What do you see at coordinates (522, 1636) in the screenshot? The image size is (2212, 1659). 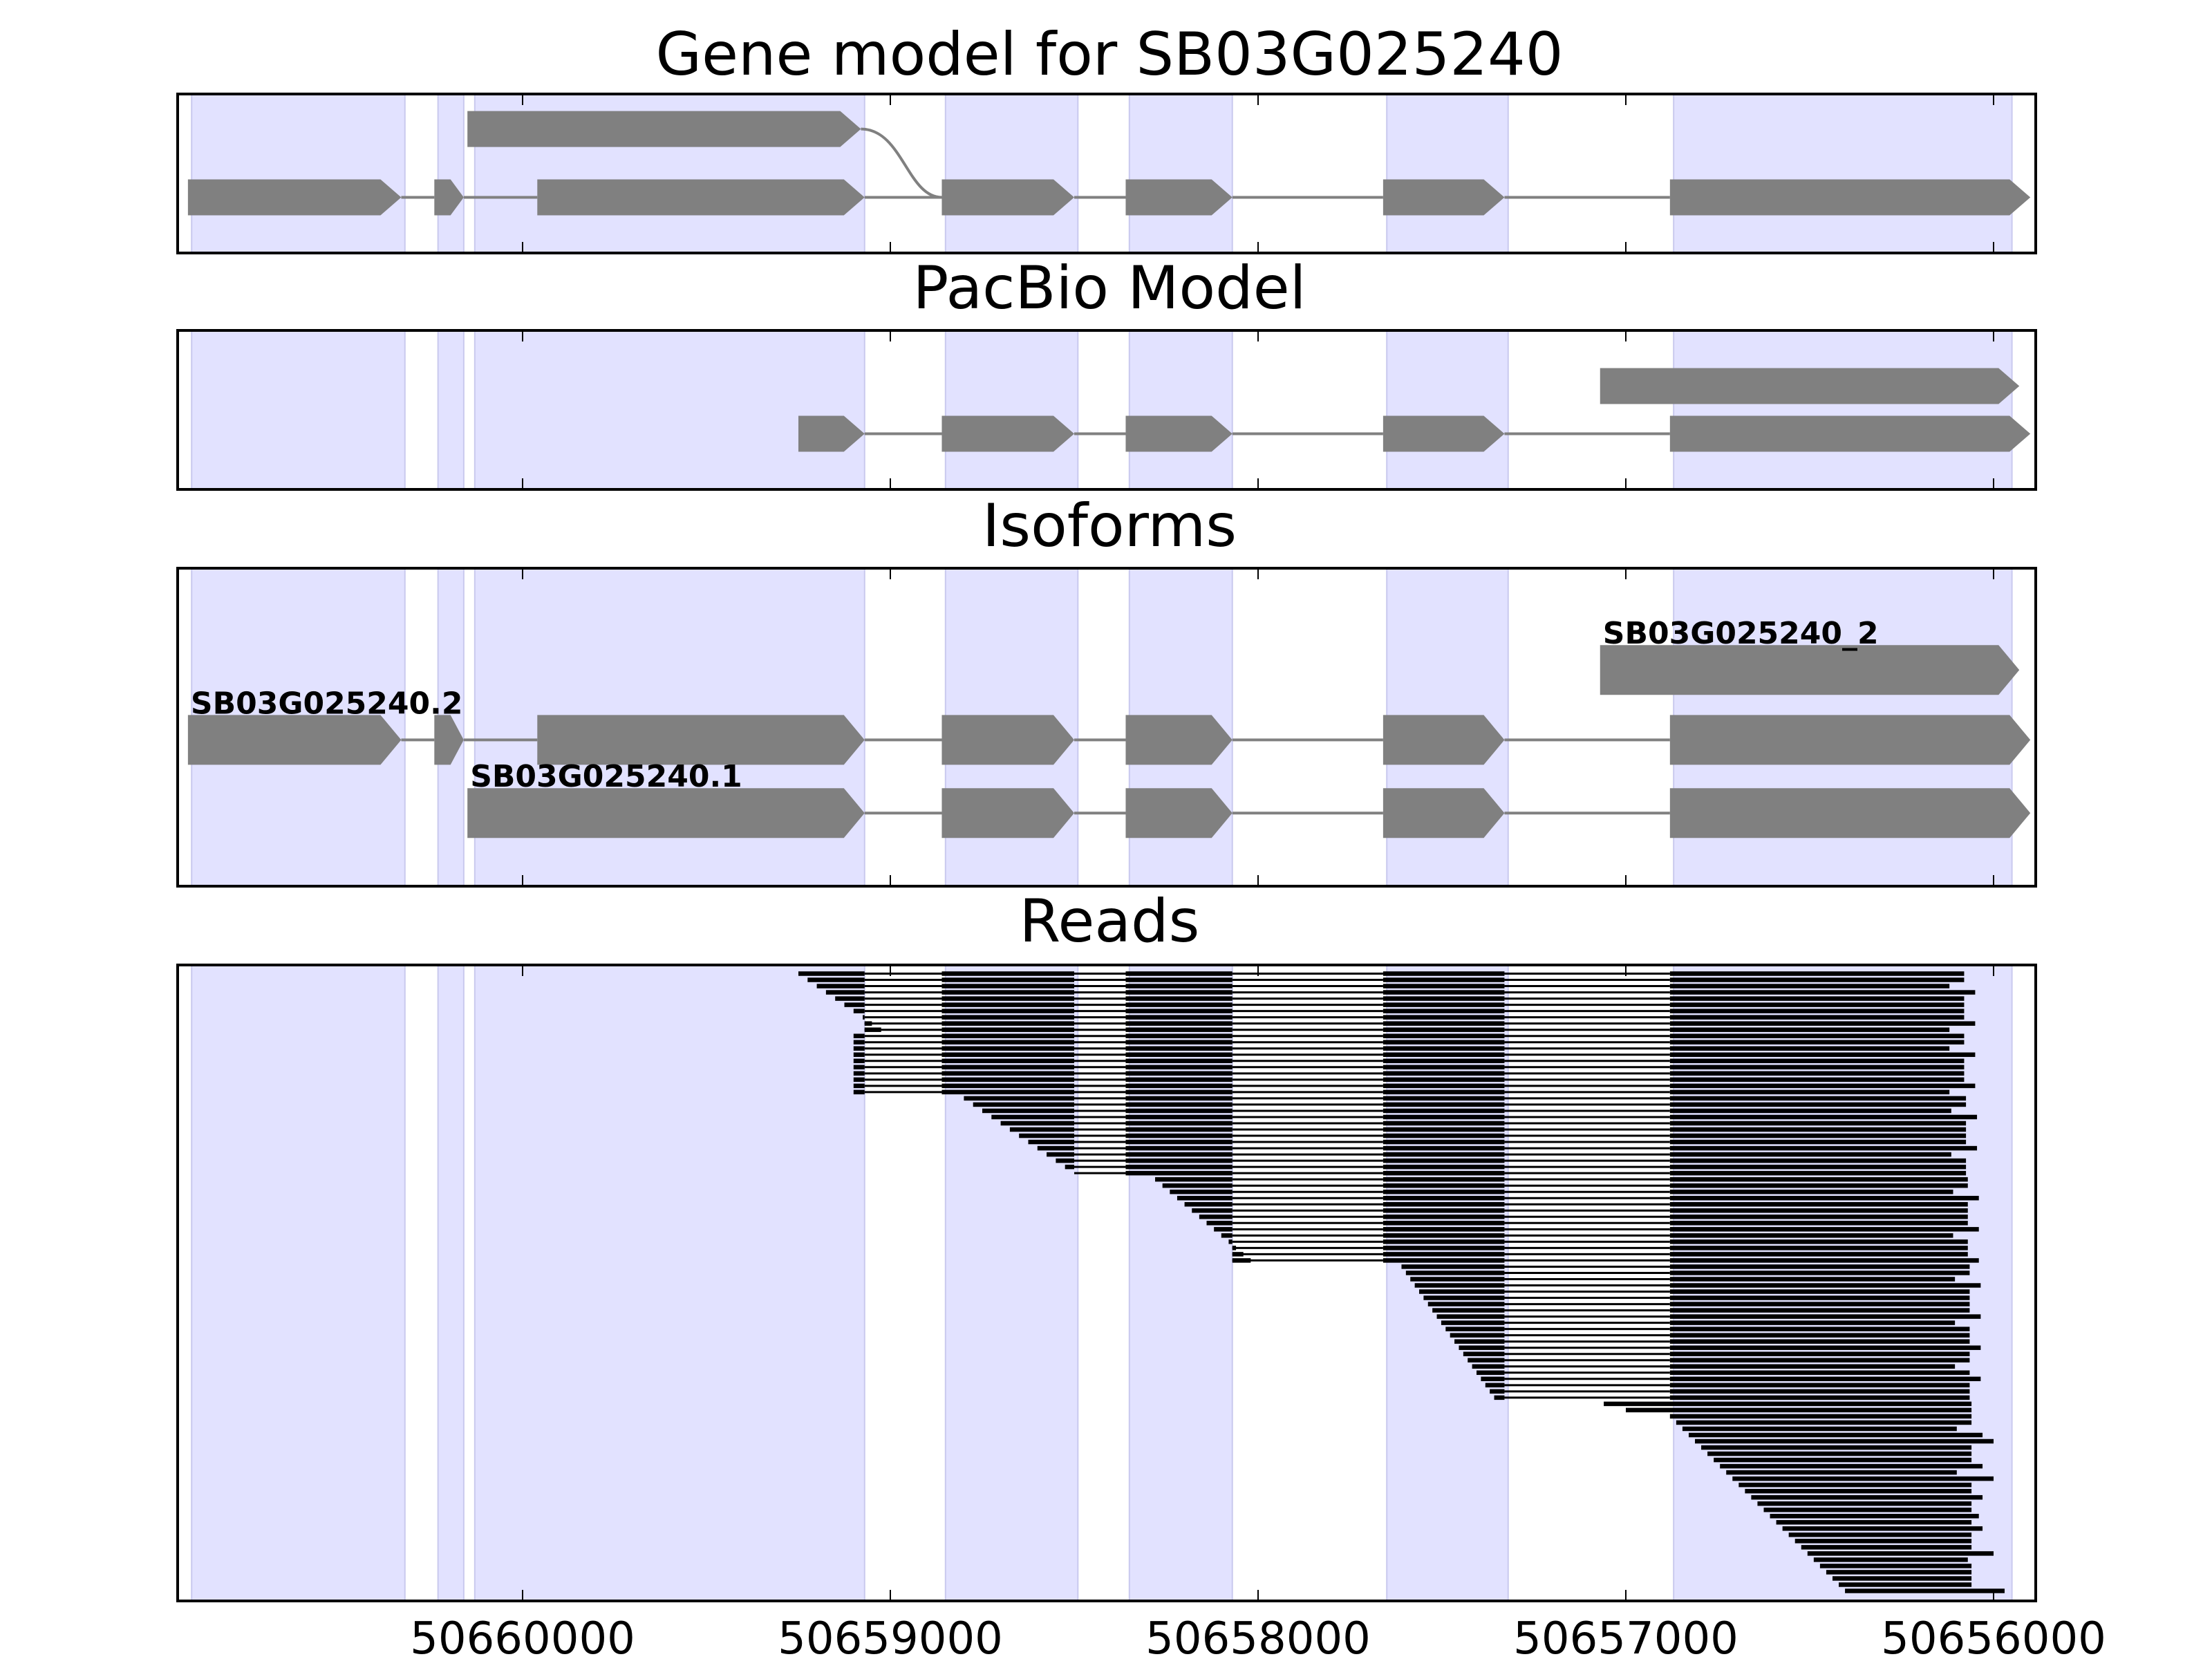 I see `x-tick-label: 50660000` at bounding box center [522, 1636].